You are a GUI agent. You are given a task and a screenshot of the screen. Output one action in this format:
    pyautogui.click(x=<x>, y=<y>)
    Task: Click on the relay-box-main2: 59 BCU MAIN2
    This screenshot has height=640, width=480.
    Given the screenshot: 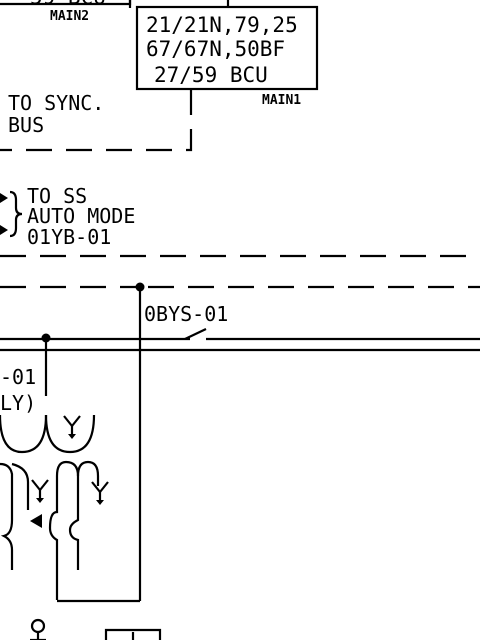 What is the action you would take?
    pyautogui.click(x=66, y=12)
    